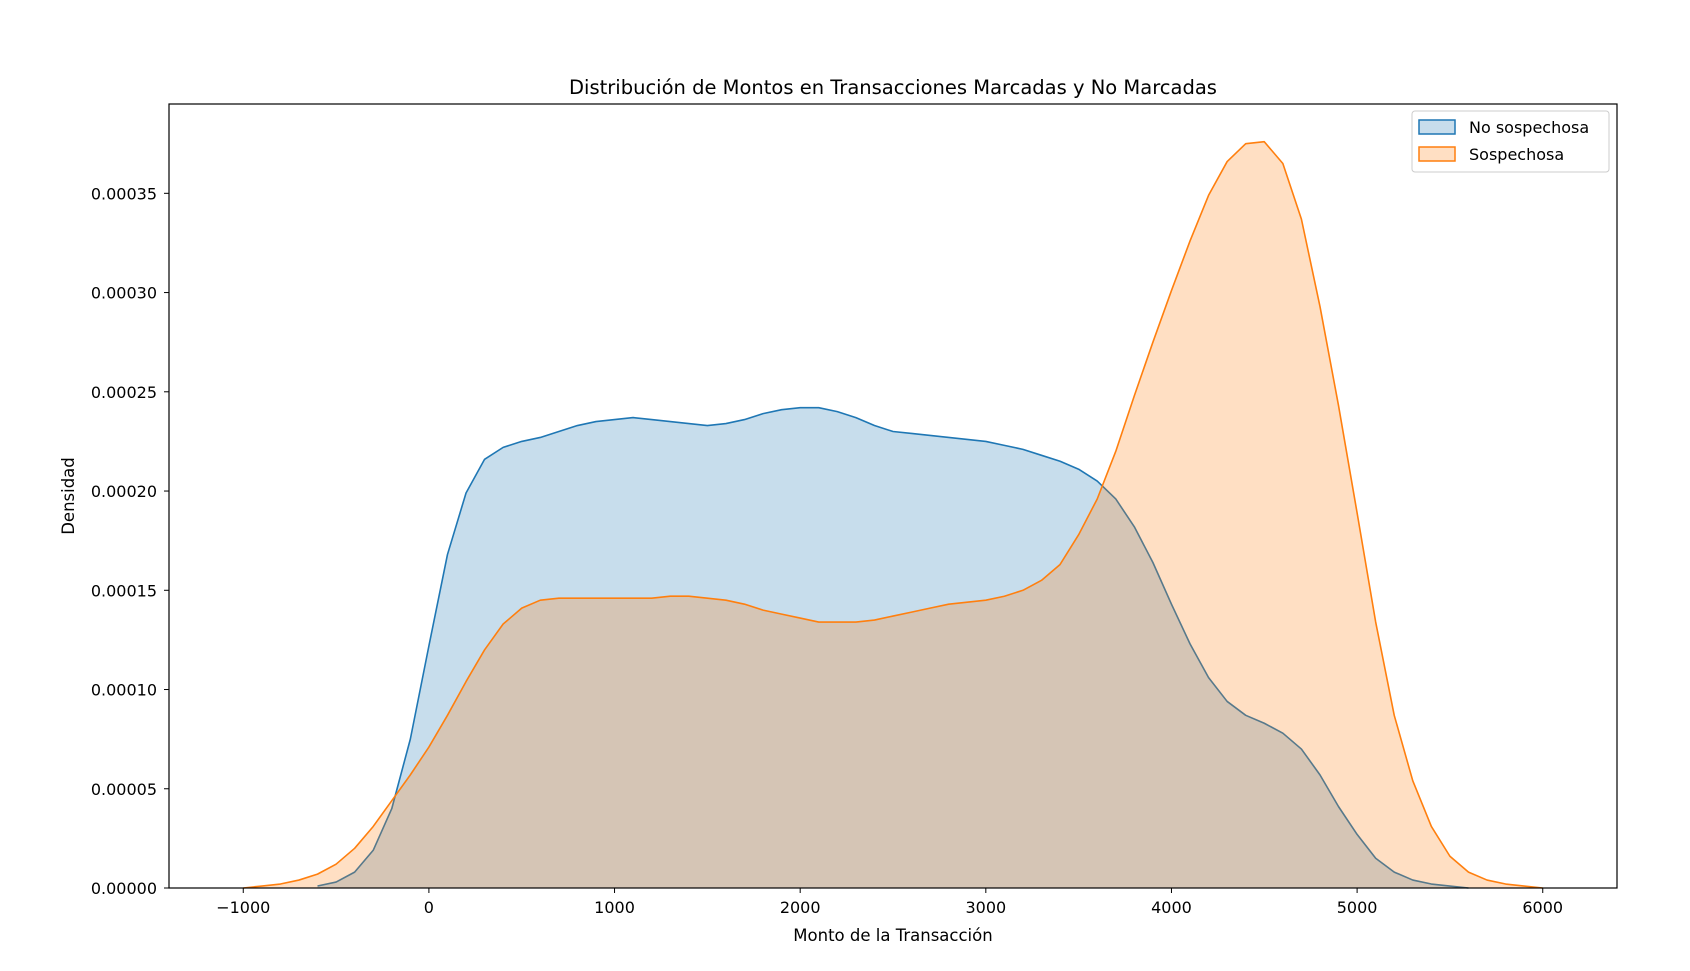 This screenshot has height=971, width=1690. I want to click on x-tick-label: −1000, so click(243, 907).